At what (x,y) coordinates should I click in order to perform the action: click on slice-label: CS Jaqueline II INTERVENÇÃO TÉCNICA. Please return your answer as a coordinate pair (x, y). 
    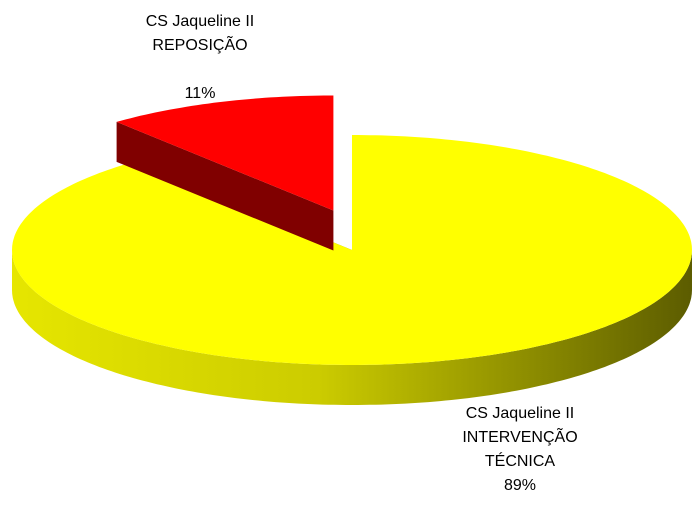
    Looking at the image, I should click on (520, 437).